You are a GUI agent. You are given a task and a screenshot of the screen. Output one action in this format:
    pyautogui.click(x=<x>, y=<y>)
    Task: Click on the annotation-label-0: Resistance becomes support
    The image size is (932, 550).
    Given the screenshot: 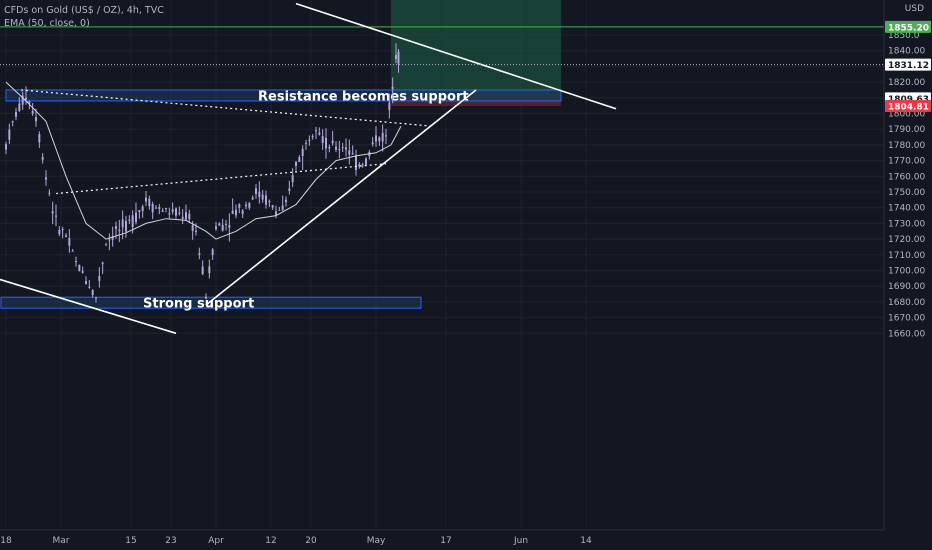 What is the action you would take?
    pyautogui.click(x=363, y=96)
    